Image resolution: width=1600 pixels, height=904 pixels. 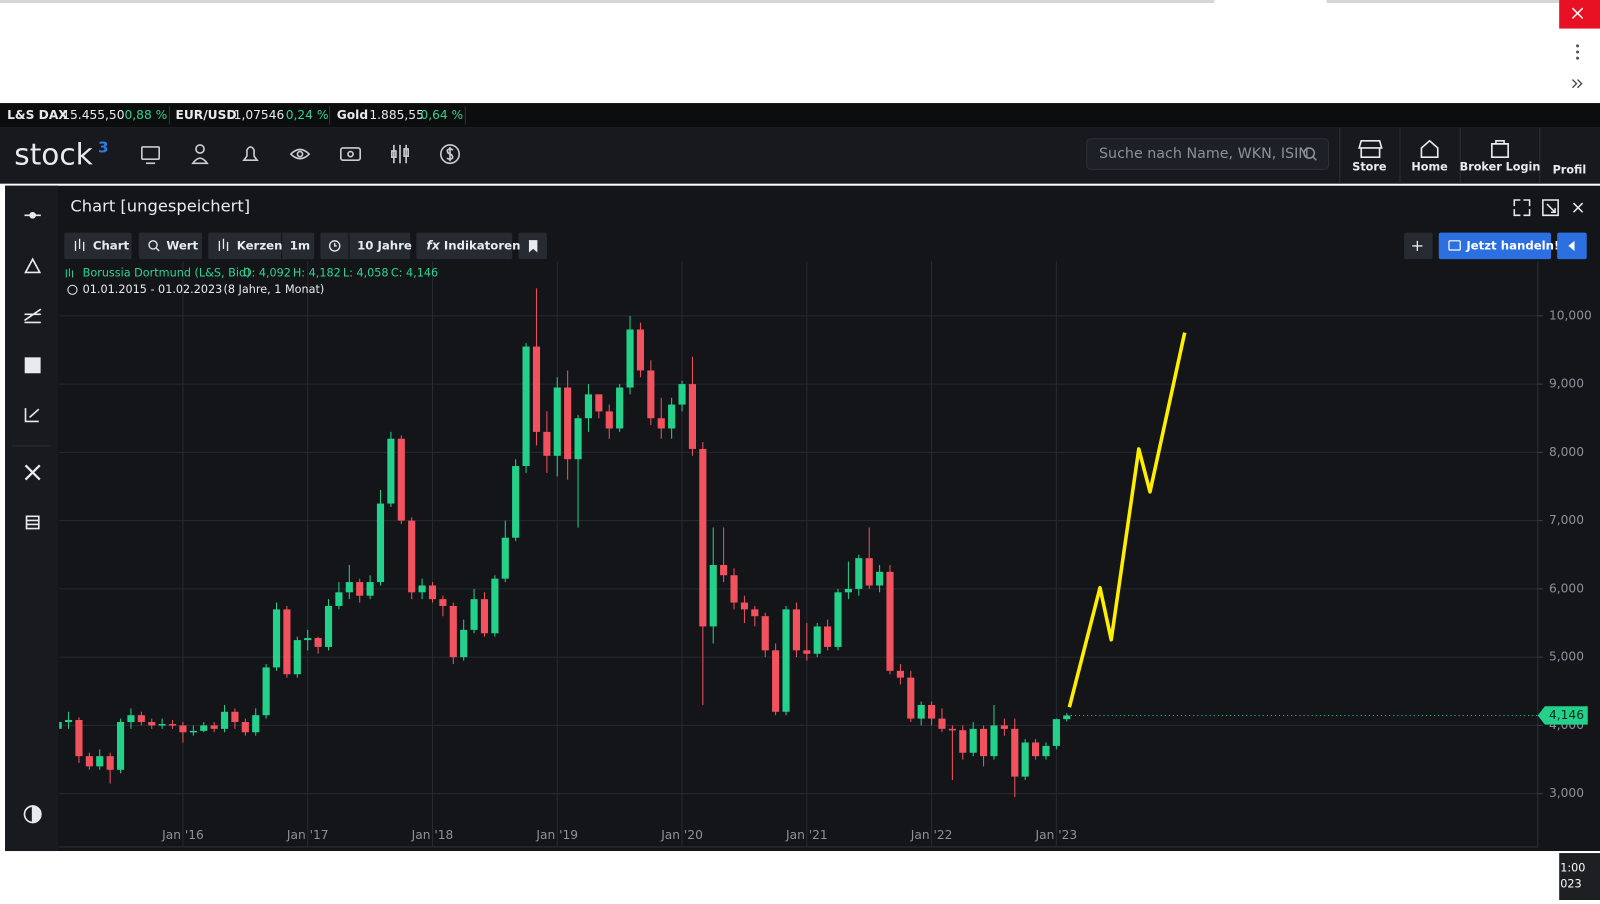 I want to click on bottom-bar, so click(x=780, y=876).